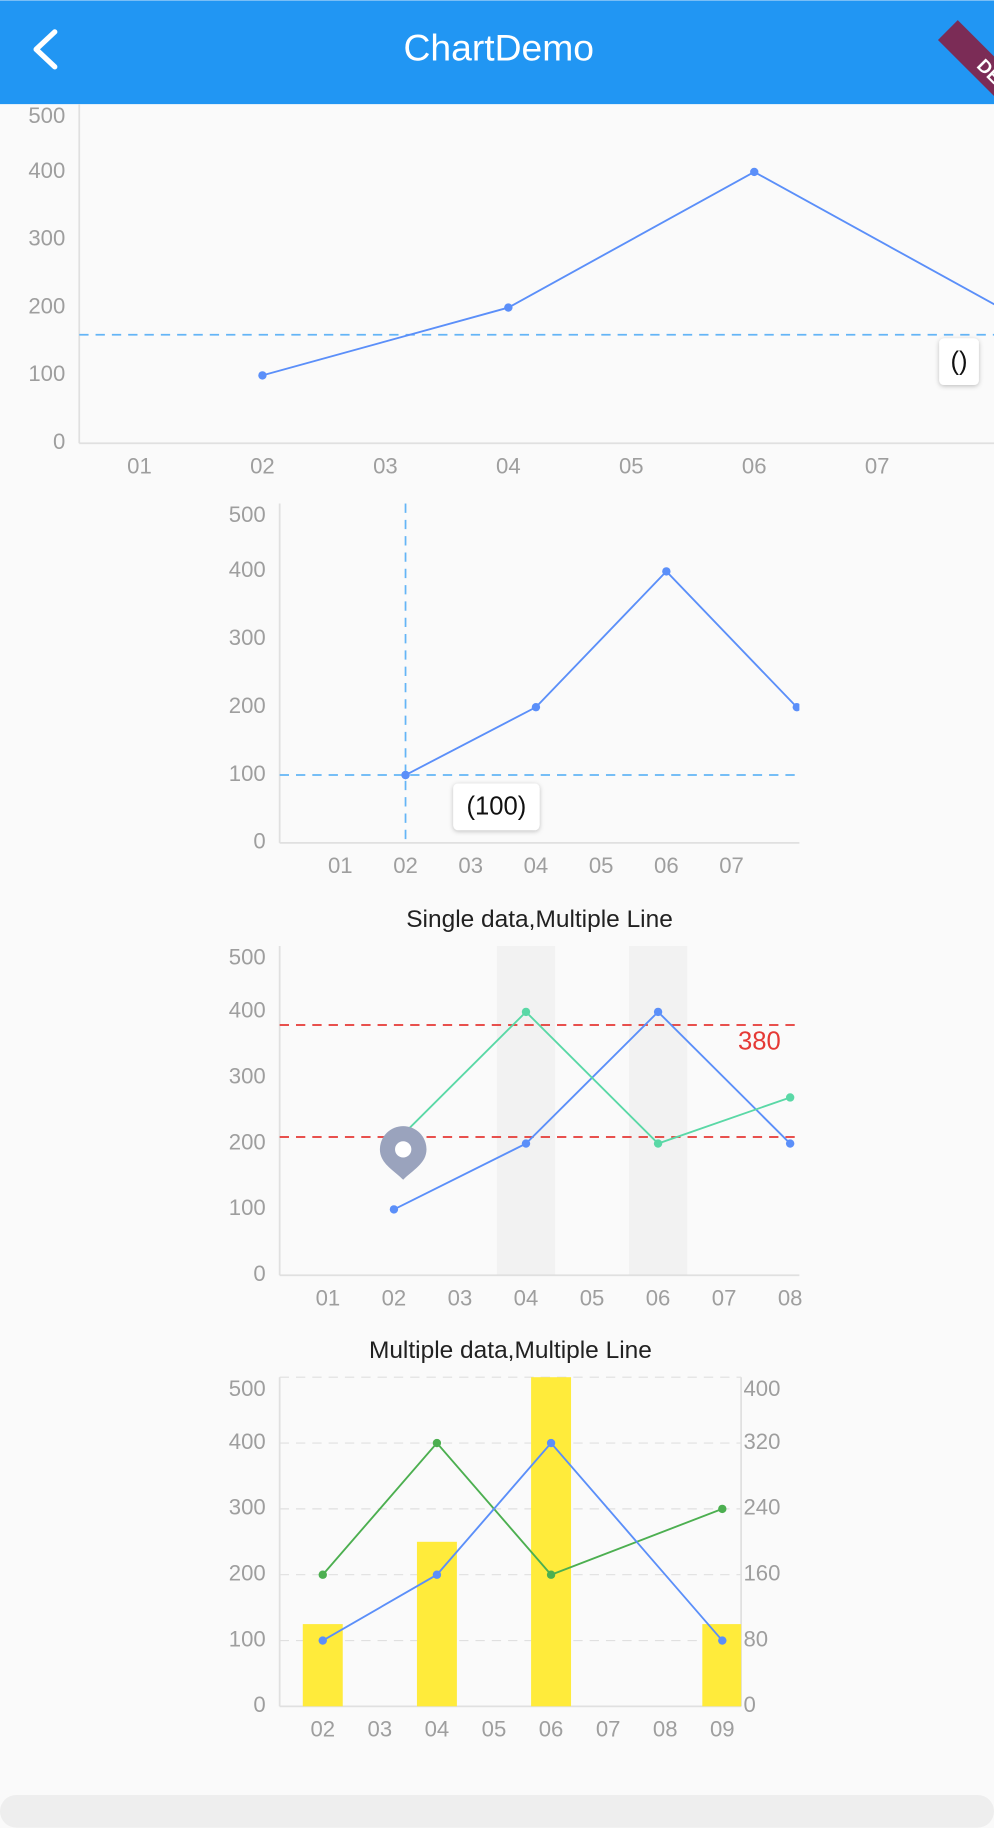  What do you see at coordinates (761, 1507) in the screenshot?
I see `y2-tick-label: 240` at bounding box center [761, 1507].